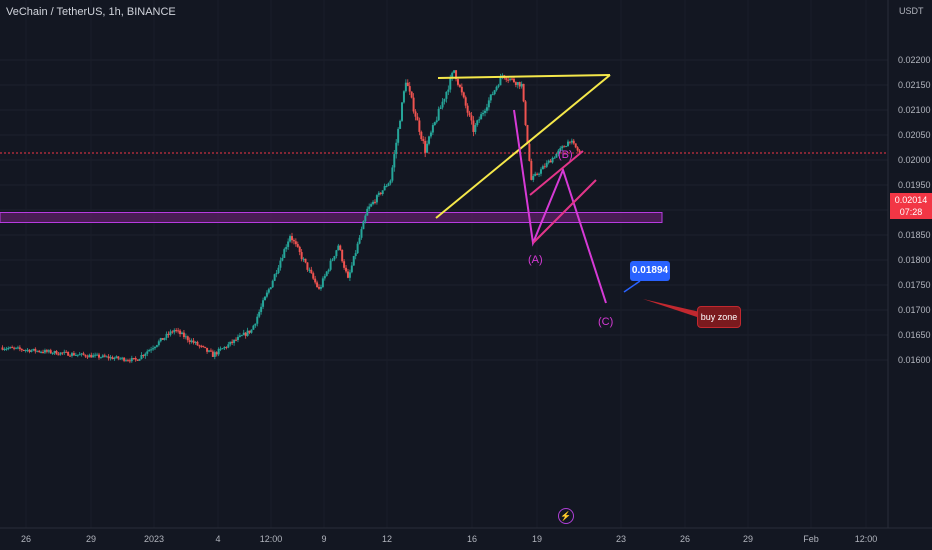 Image resolution: width=932 pixels, height=550 pixels. Describe the element at coordinates (466, 535) in the screenshot. I see `time-axis: 26 29 2023 4 12:00 9 12 16 19 23 26 29 Feb 12:00` at that location.